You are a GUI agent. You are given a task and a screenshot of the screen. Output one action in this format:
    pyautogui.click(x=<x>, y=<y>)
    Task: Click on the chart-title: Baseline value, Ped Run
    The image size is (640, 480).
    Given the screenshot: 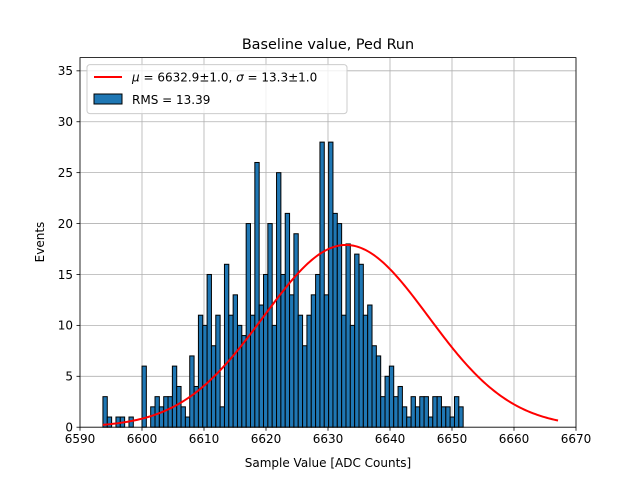 What is the action you would take?
    pyautogui.click(x=328, y=45)
    